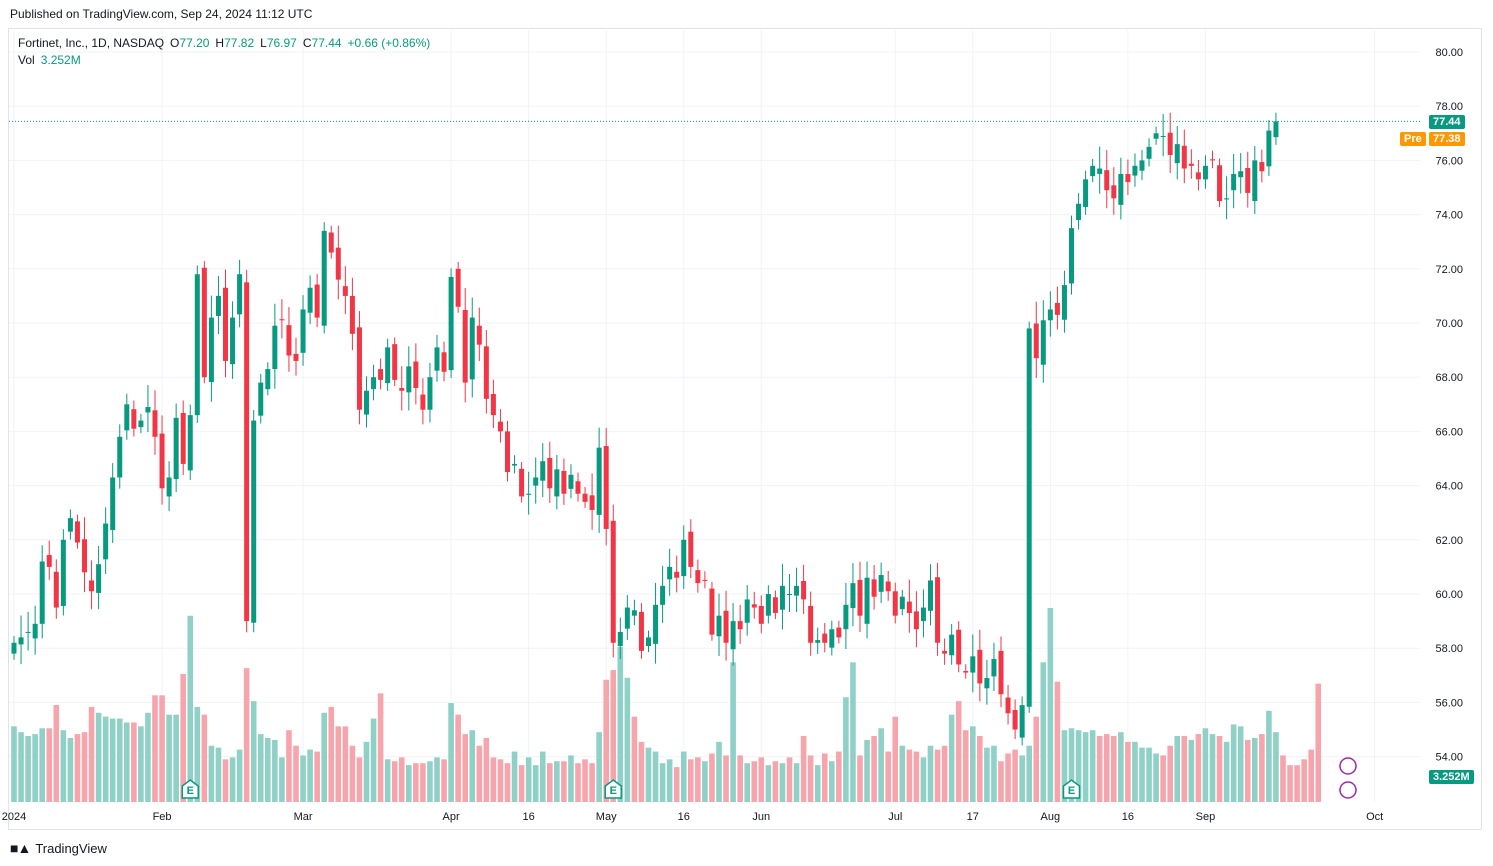 The width and height of the screenshot is (1493, 866). What do you see at coordinates (224, 60) in the screenshot?
I see `legend-volume-row: Vol 3.252M` at bounding box center [224, 60].